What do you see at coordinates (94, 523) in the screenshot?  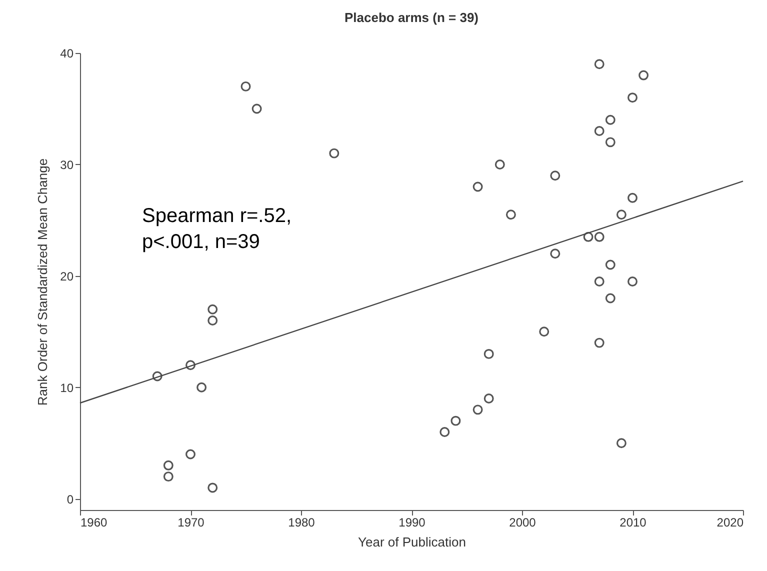 I see `x-tick-label: 1960` at bounding box center [94, 523].